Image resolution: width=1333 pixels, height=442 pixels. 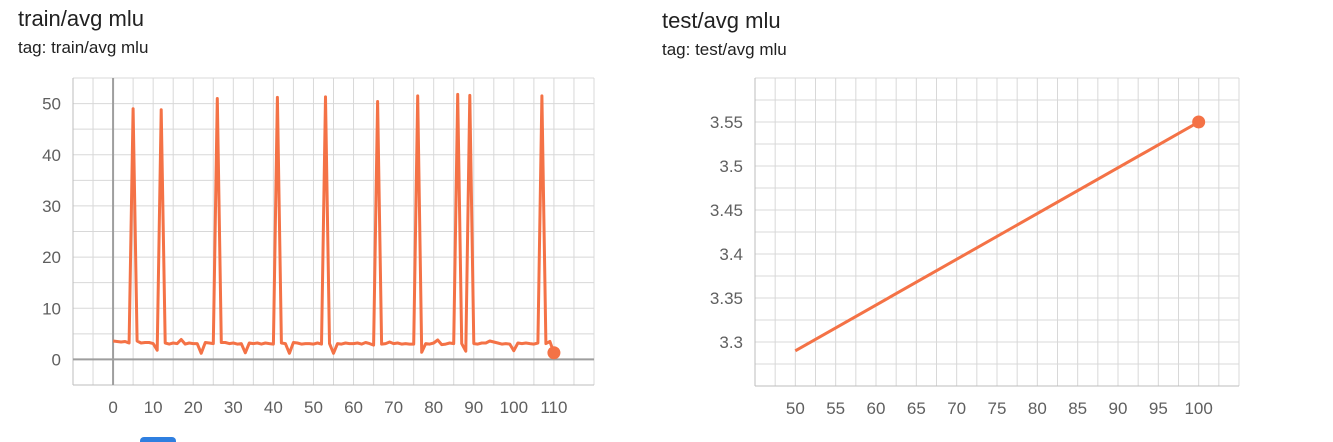 I want to click on scroll-indicator, so click(x=158, y=439).